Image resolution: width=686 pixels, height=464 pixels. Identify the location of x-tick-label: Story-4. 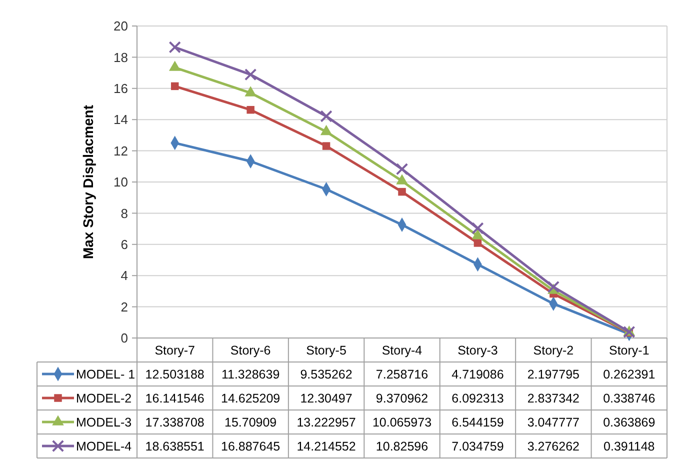
(402, 350).